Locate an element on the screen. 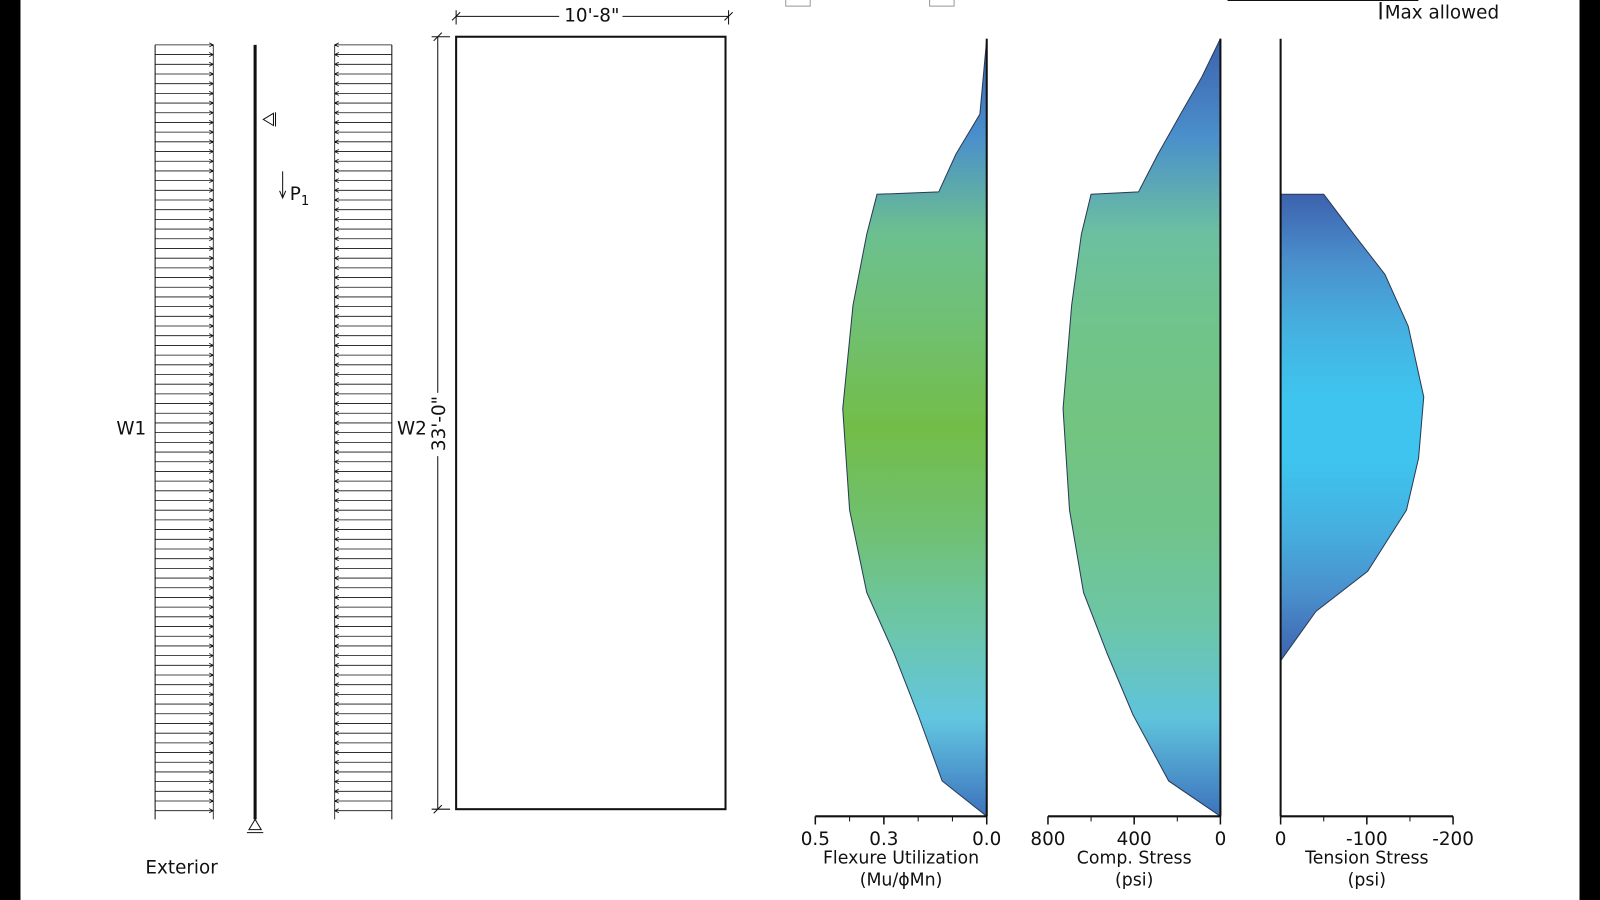 The width and height of the screenshot is (1600, 900). axis-title: Comp. Stress is located at coordinates (1134, 858).